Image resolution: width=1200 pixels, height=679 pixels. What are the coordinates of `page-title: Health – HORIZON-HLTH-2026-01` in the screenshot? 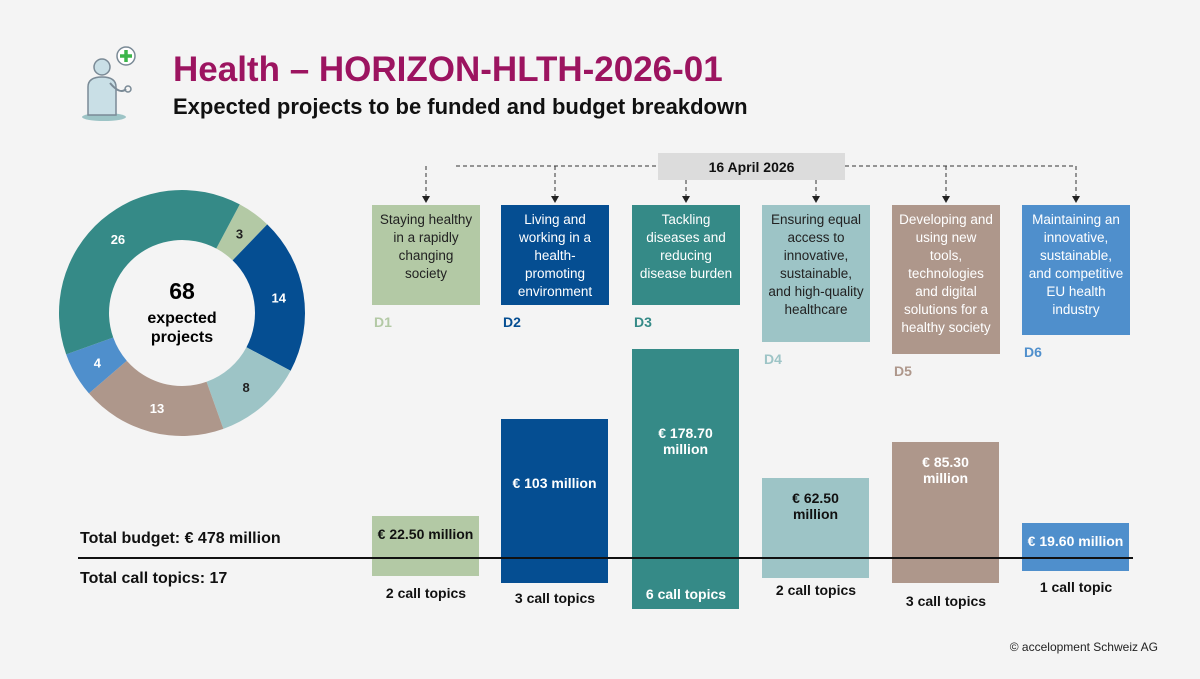 It's located at (448, 69).